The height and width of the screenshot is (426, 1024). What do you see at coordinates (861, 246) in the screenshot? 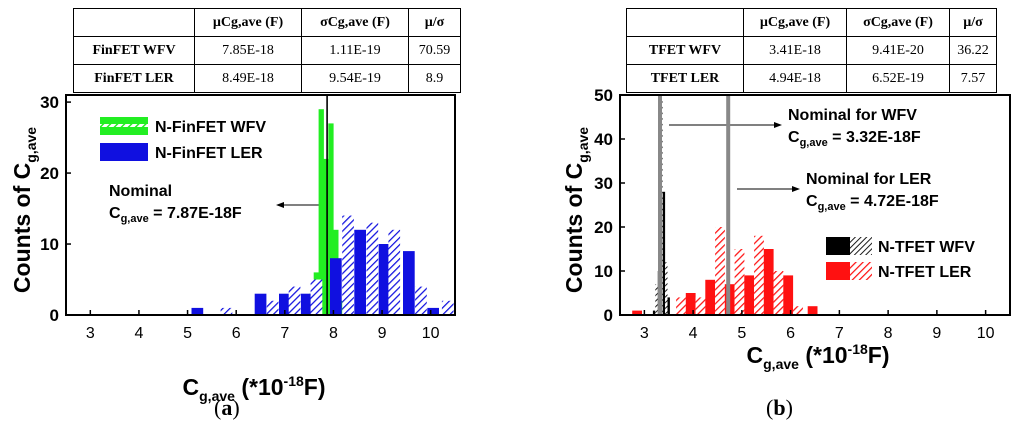
I see `legend-swatch-n-tfet-wfv-hatch` at bounding box center [861, 246].